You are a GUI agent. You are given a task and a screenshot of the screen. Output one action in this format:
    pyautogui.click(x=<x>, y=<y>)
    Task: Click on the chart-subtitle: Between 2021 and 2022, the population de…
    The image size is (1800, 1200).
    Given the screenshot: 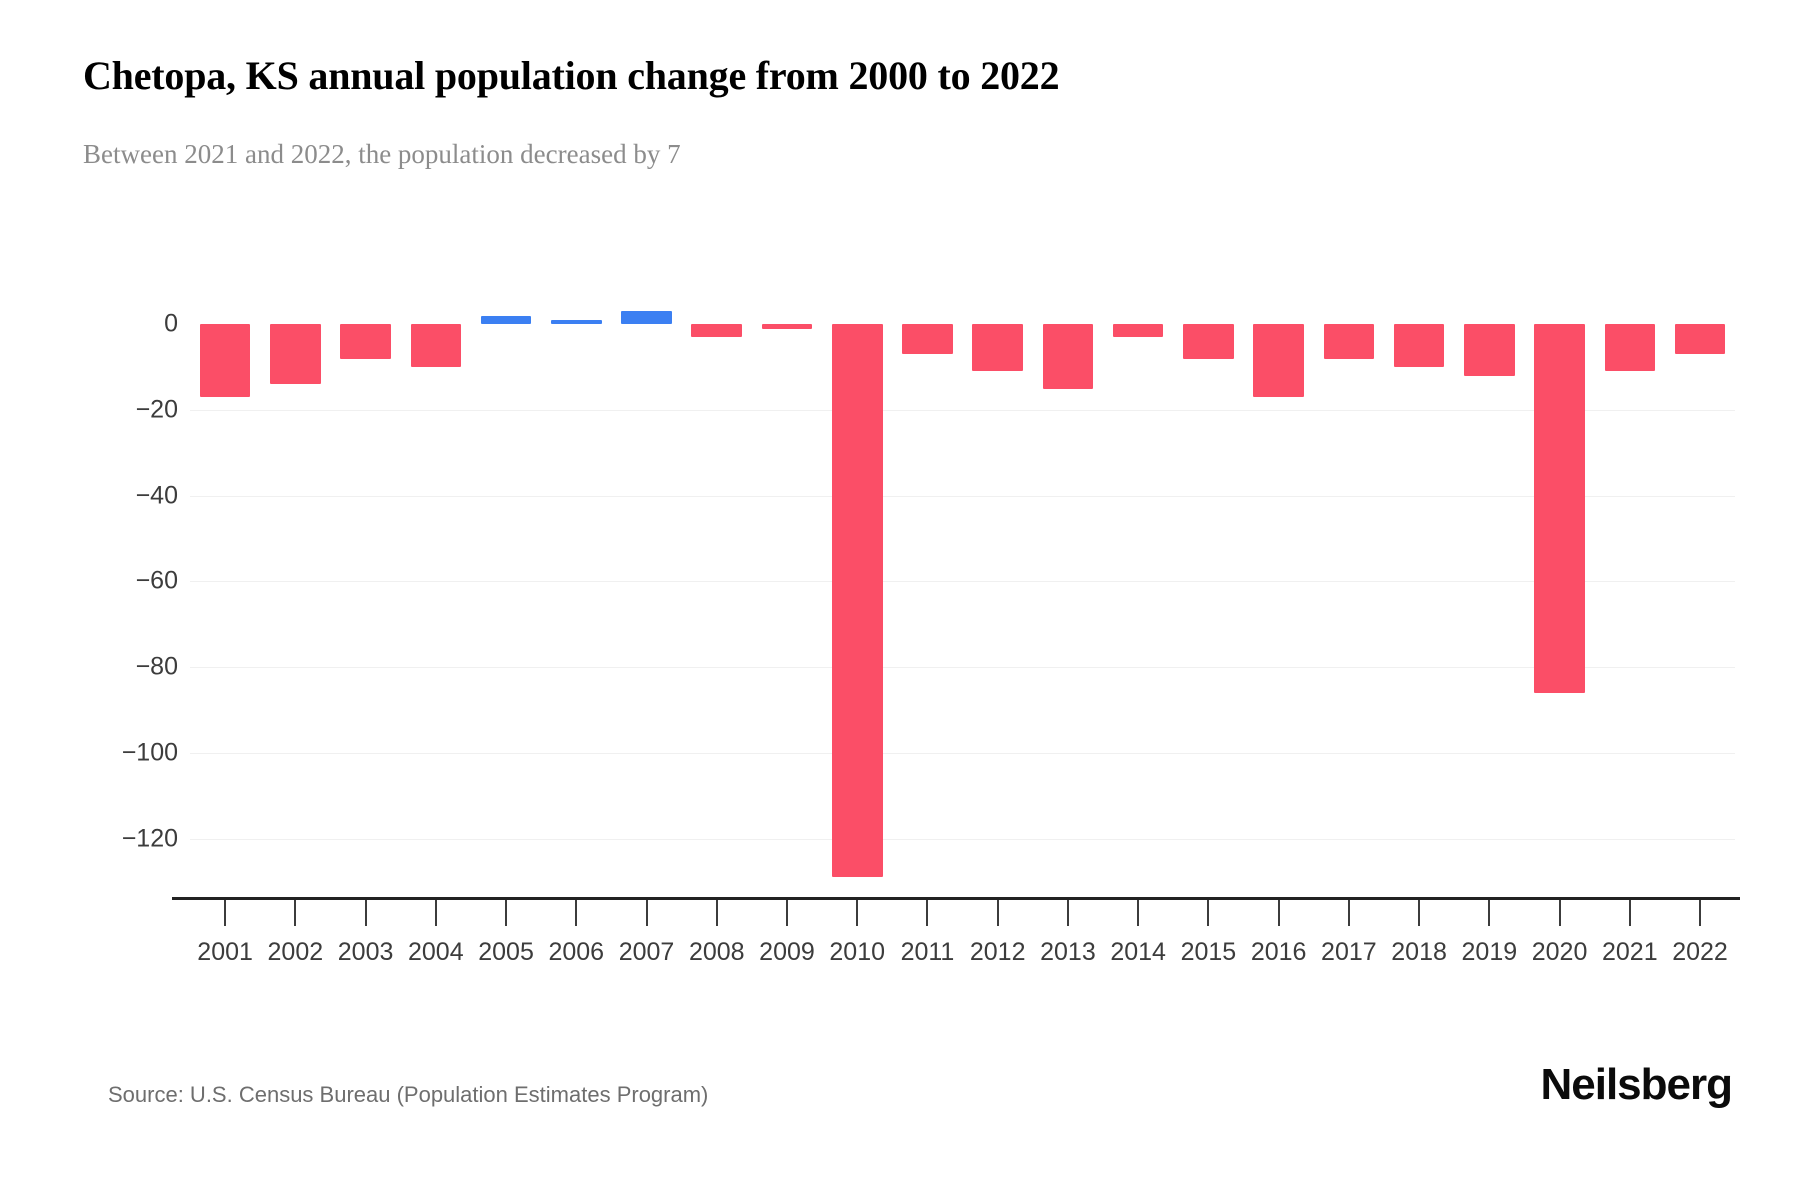 What is the action you would take?
    pyautogui.click(x=382, y=154)
    